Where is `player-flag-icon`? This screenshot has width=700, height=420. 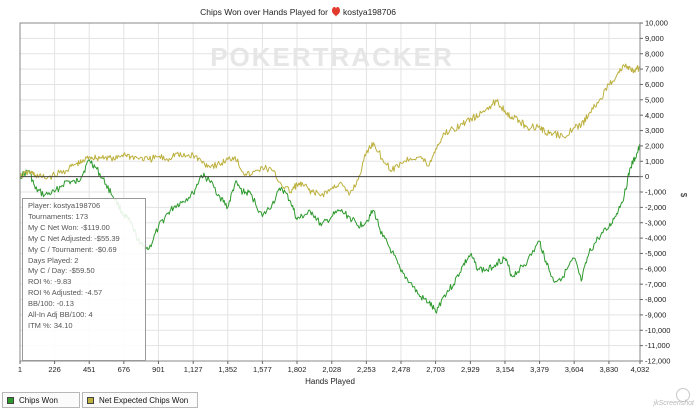
player-flag-icon is located at coordinates (336, 11).